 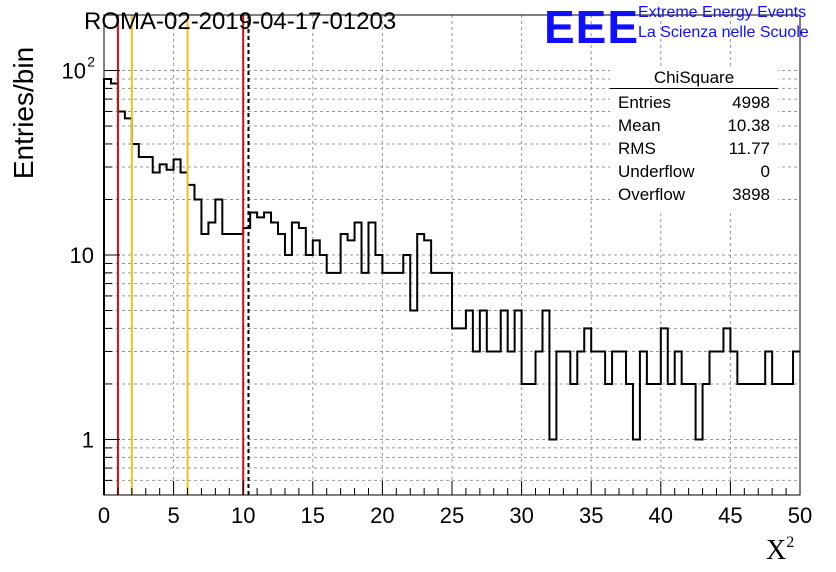 I want to click on y-tick-label: 1, so click(x=88, y=439).